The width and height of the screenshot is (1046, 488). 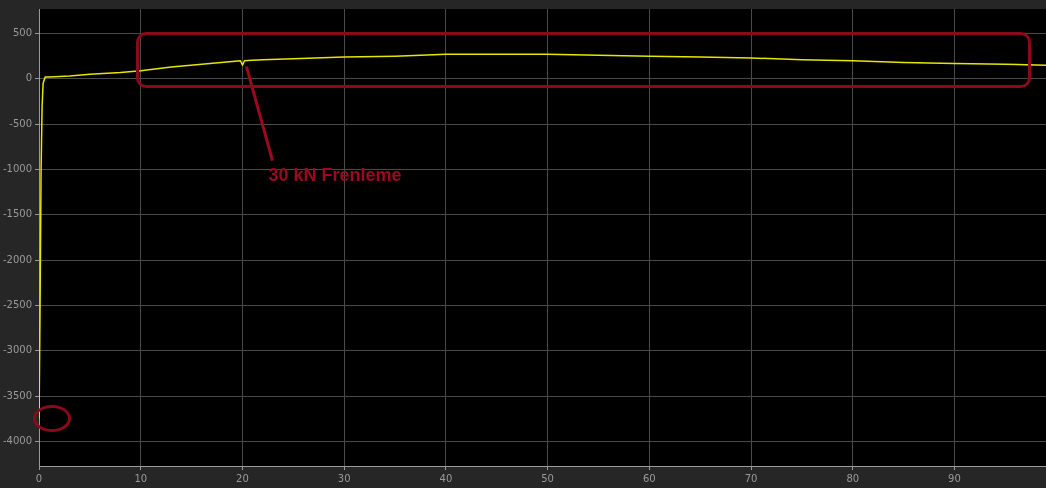 I want to click on x-tick-label: 10, so click(x=141, y=478).